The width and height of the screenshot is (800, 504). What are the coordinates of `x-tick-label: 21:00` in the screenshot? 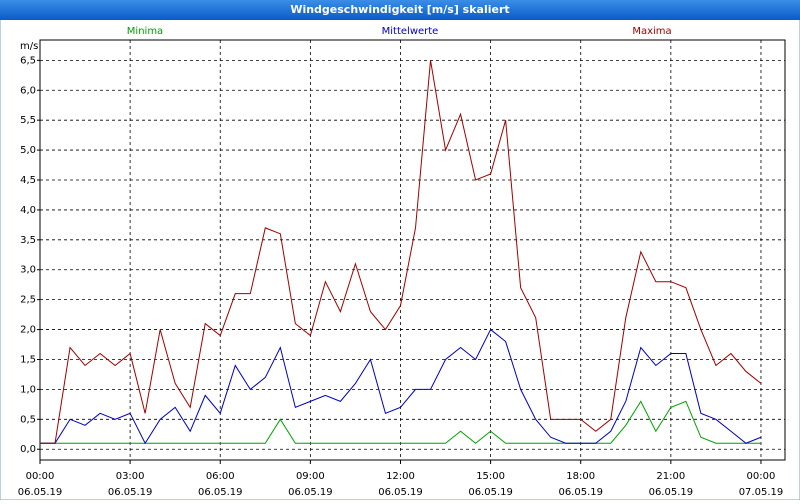 It's located at (670, 476).